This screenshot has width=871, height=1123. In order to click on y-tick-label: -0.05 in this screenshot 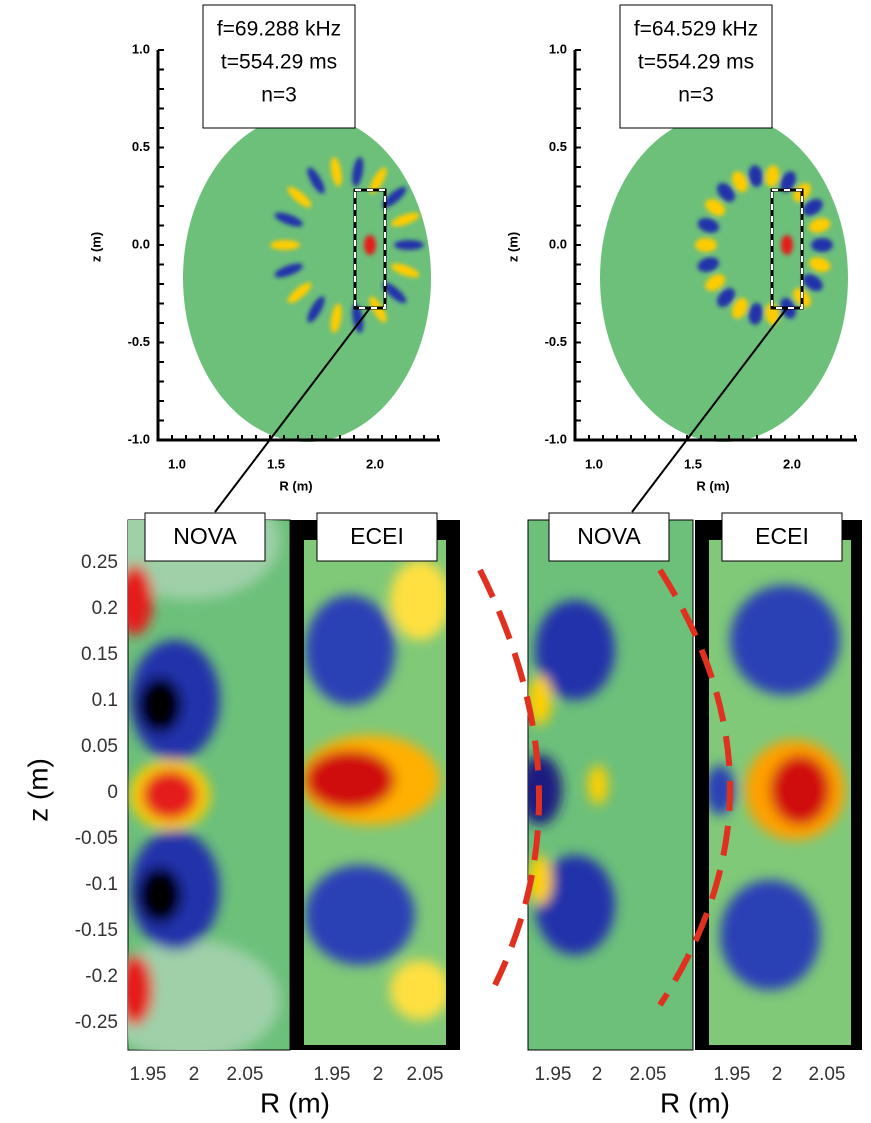, I will do `click(96, 838)`.